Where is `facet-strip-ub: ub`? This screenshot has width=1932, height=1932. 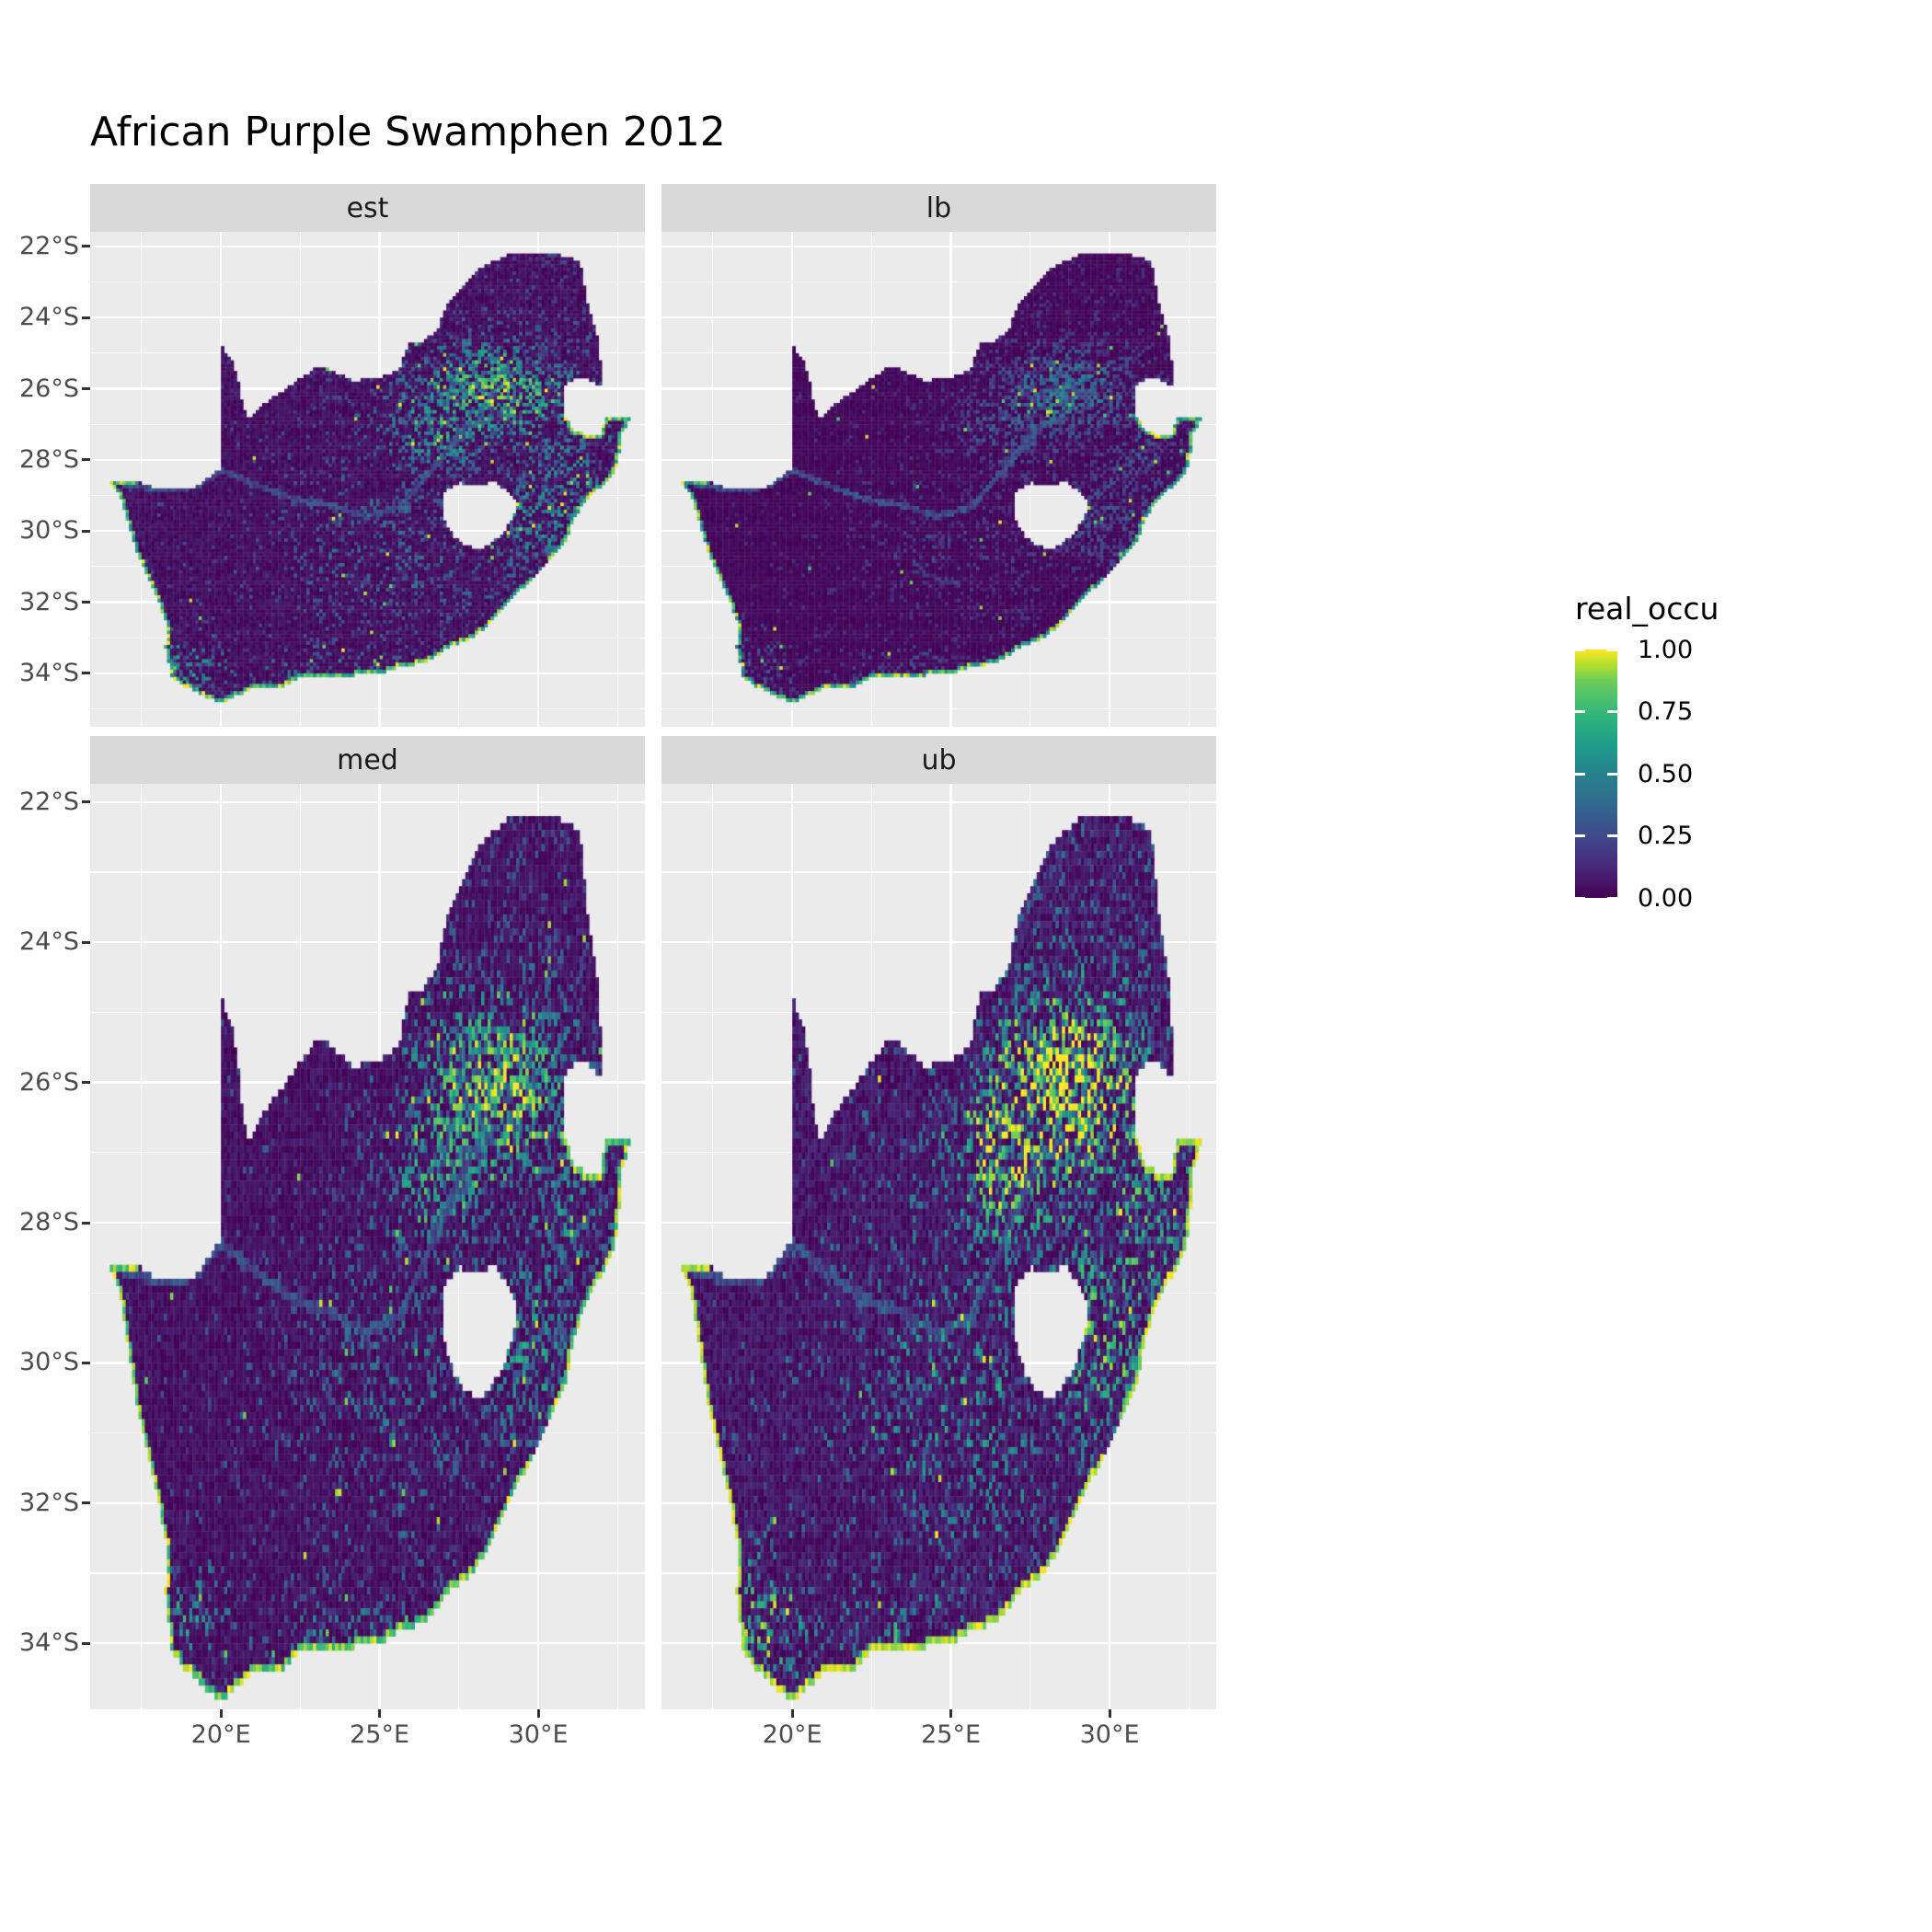
facet-strip-ub: ub is located at coordinates (938, 760).